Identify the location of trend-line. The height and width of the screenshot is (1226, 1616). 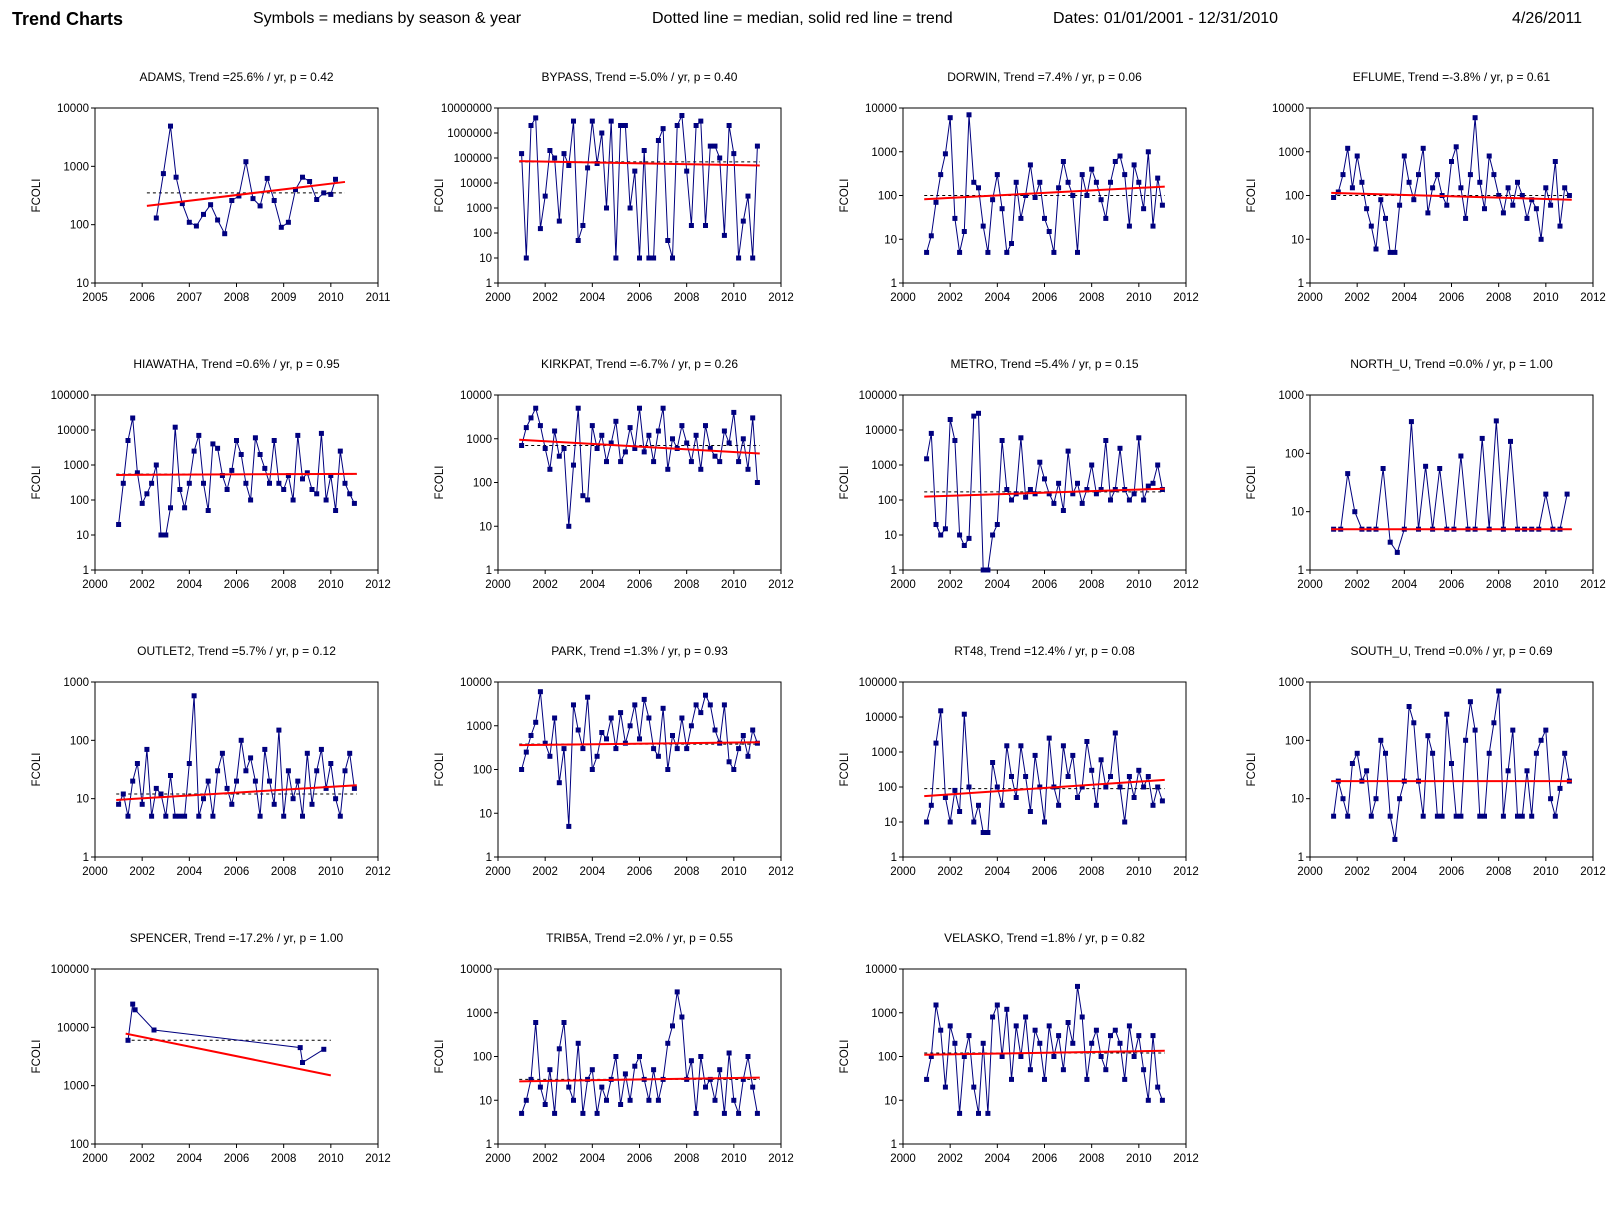
(228, 1054).